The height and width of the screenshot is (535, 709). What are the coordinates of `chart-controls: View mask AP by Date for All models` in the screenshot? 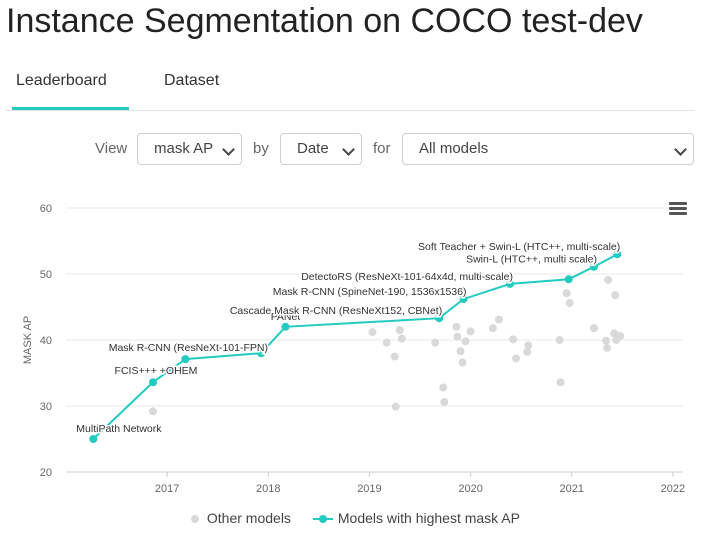 It's located at (354, 150).